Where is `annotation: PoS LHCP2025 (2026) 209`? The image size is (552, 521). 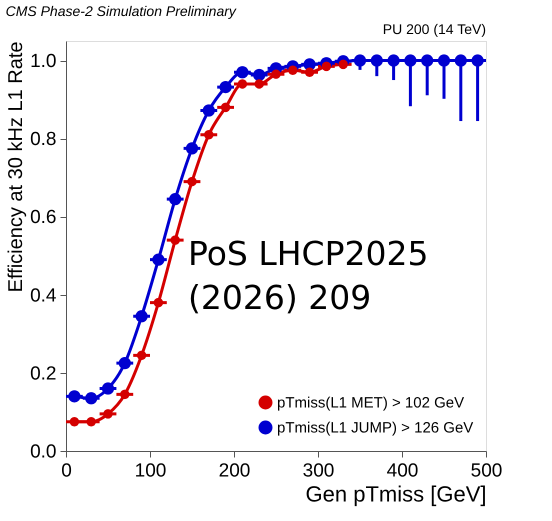
annotation: PoS LHCP2025 (2026) 209 is located at coordinates (308, 275).